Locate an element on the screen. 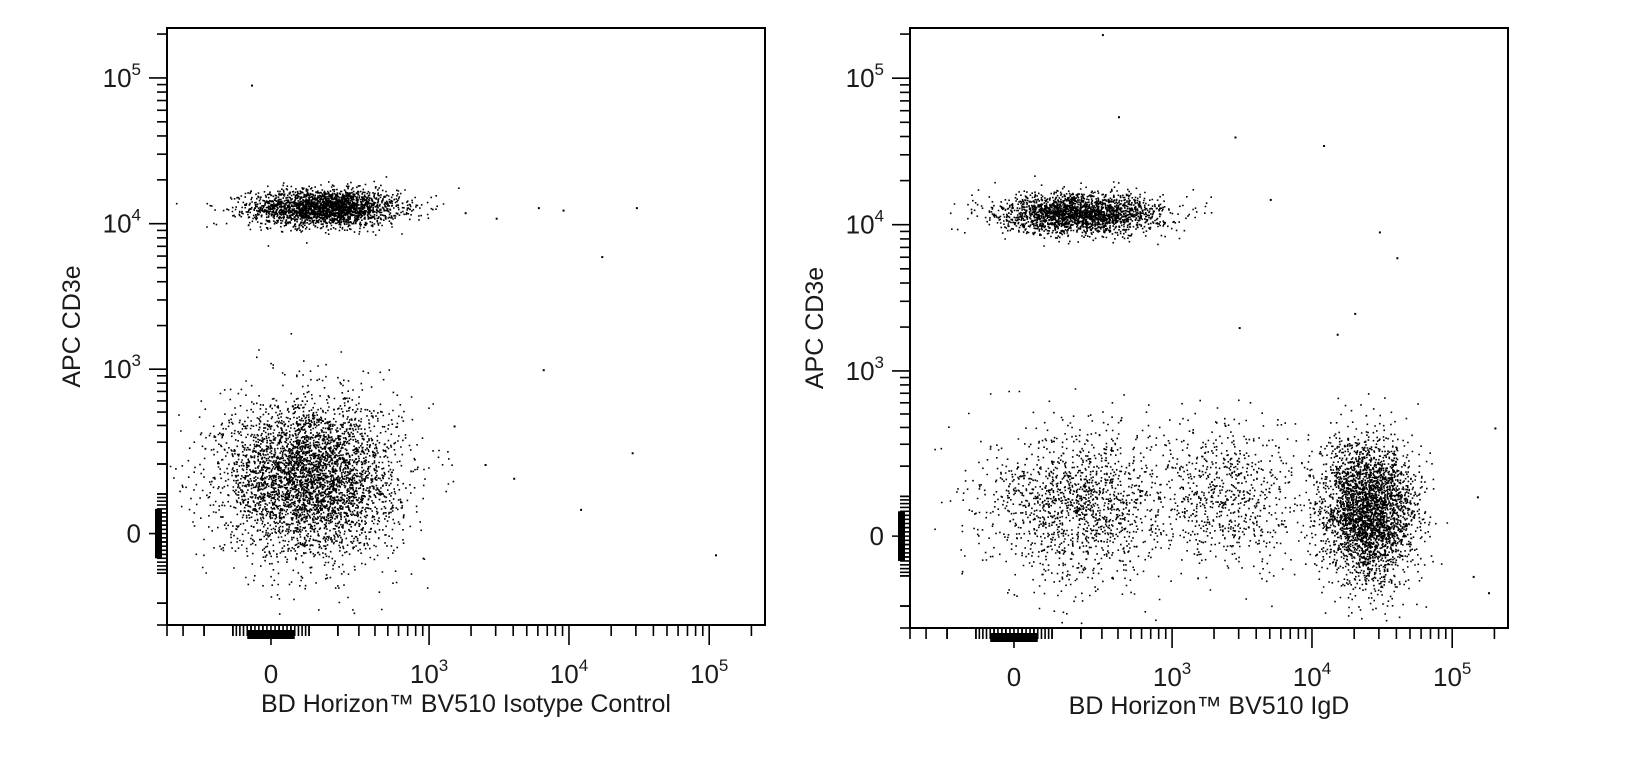 The height and width of the screenshot is (778, 1640). x-axis-label: BD Horizon™ BV510 Isotype Control is located at coordinates (466, 704).